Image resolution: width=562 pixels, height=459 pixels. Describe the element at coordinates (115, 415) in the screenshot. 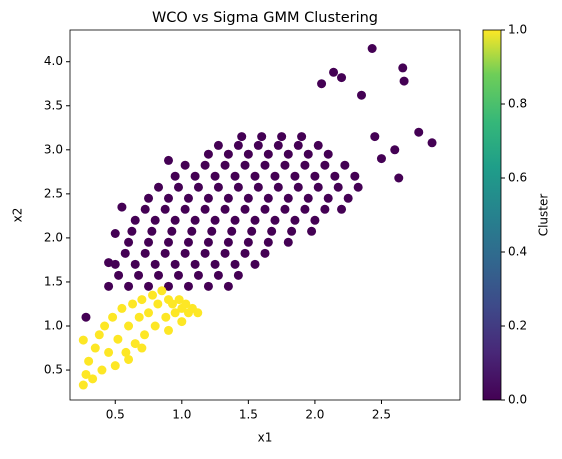

I see `x-tick-label: 0.5` at that location.